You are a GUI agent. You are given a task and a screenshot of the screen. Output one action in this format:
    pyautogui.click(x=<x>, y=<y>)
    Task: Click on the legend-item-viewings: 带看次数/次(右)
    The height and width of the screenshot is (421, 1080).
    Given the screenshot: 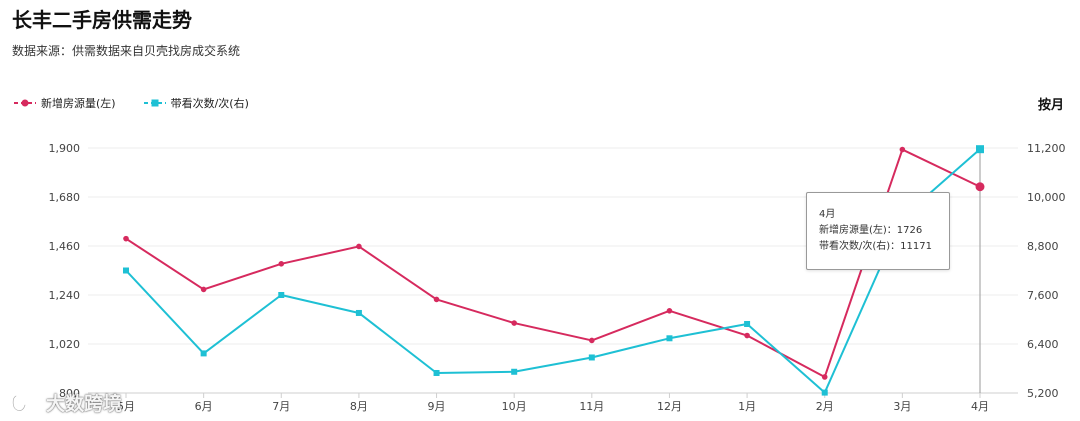 What is the action you would take?
    pyautogui.click(x=196, y=103)
    